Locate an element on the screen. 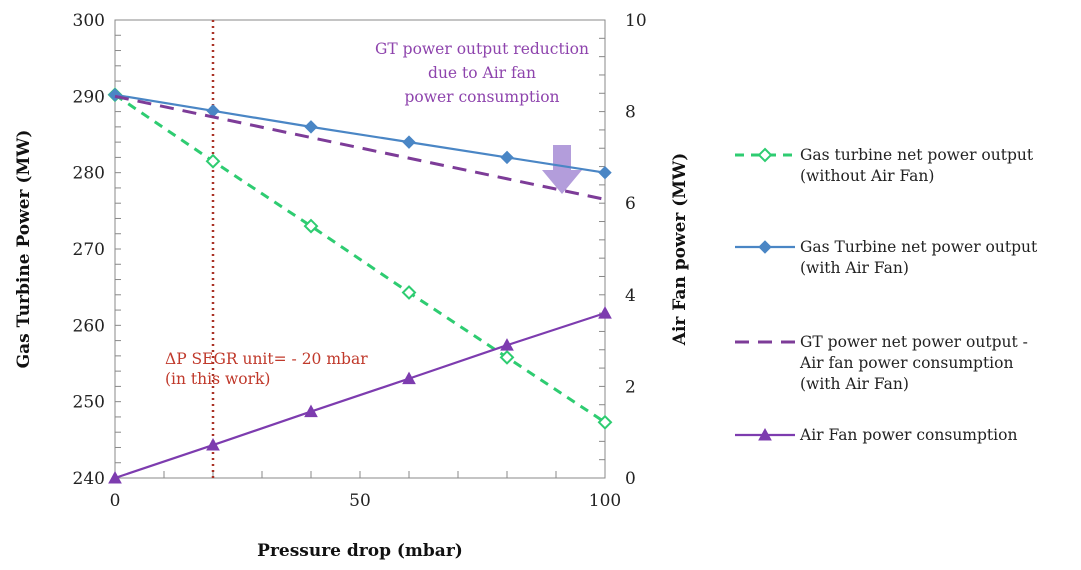 The width and height of the screenshot is (1081, 570). legend-label-line: GT power net power output - is located at coordinates (914, 342).